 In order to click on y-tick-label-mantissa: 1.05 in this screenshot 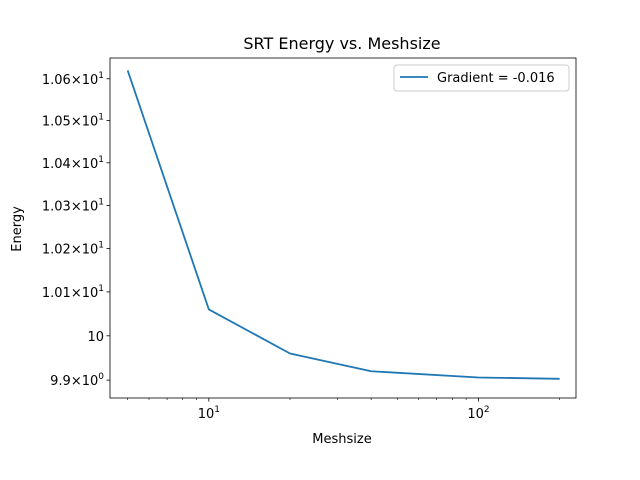, I will do `click(56, 122)`.